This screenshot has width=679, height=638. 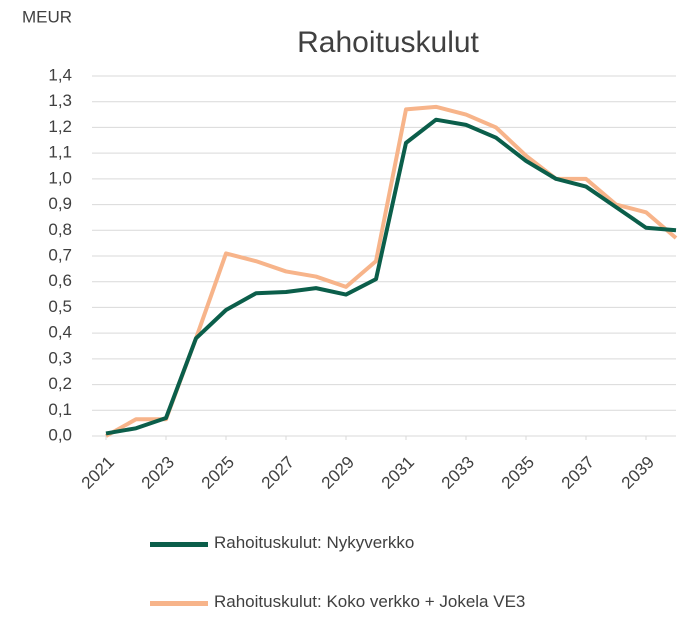 I want to click on y-tick-label: 1,3, so click(x=60, y=100).